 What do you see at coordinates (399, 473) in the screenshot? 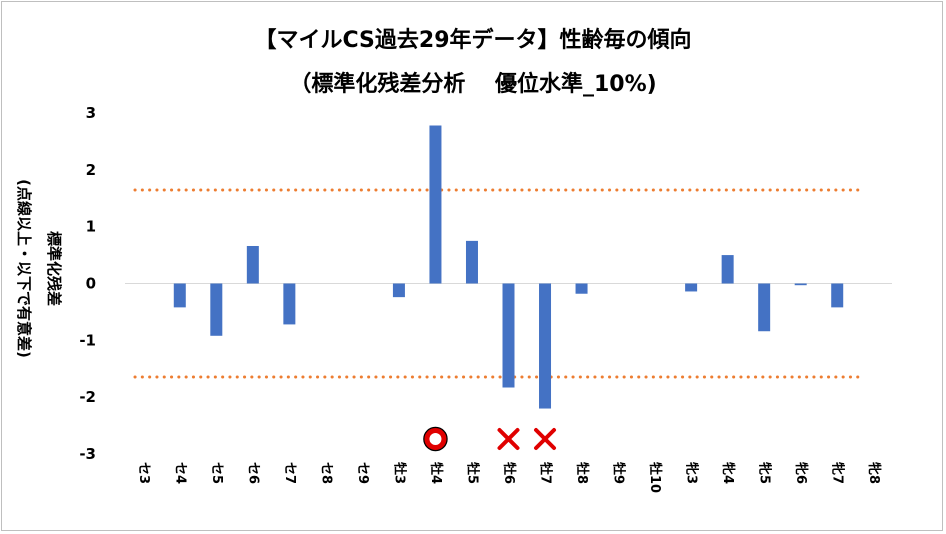
I see `x-tick-label: 牡3` at bounding box center [399, 473].